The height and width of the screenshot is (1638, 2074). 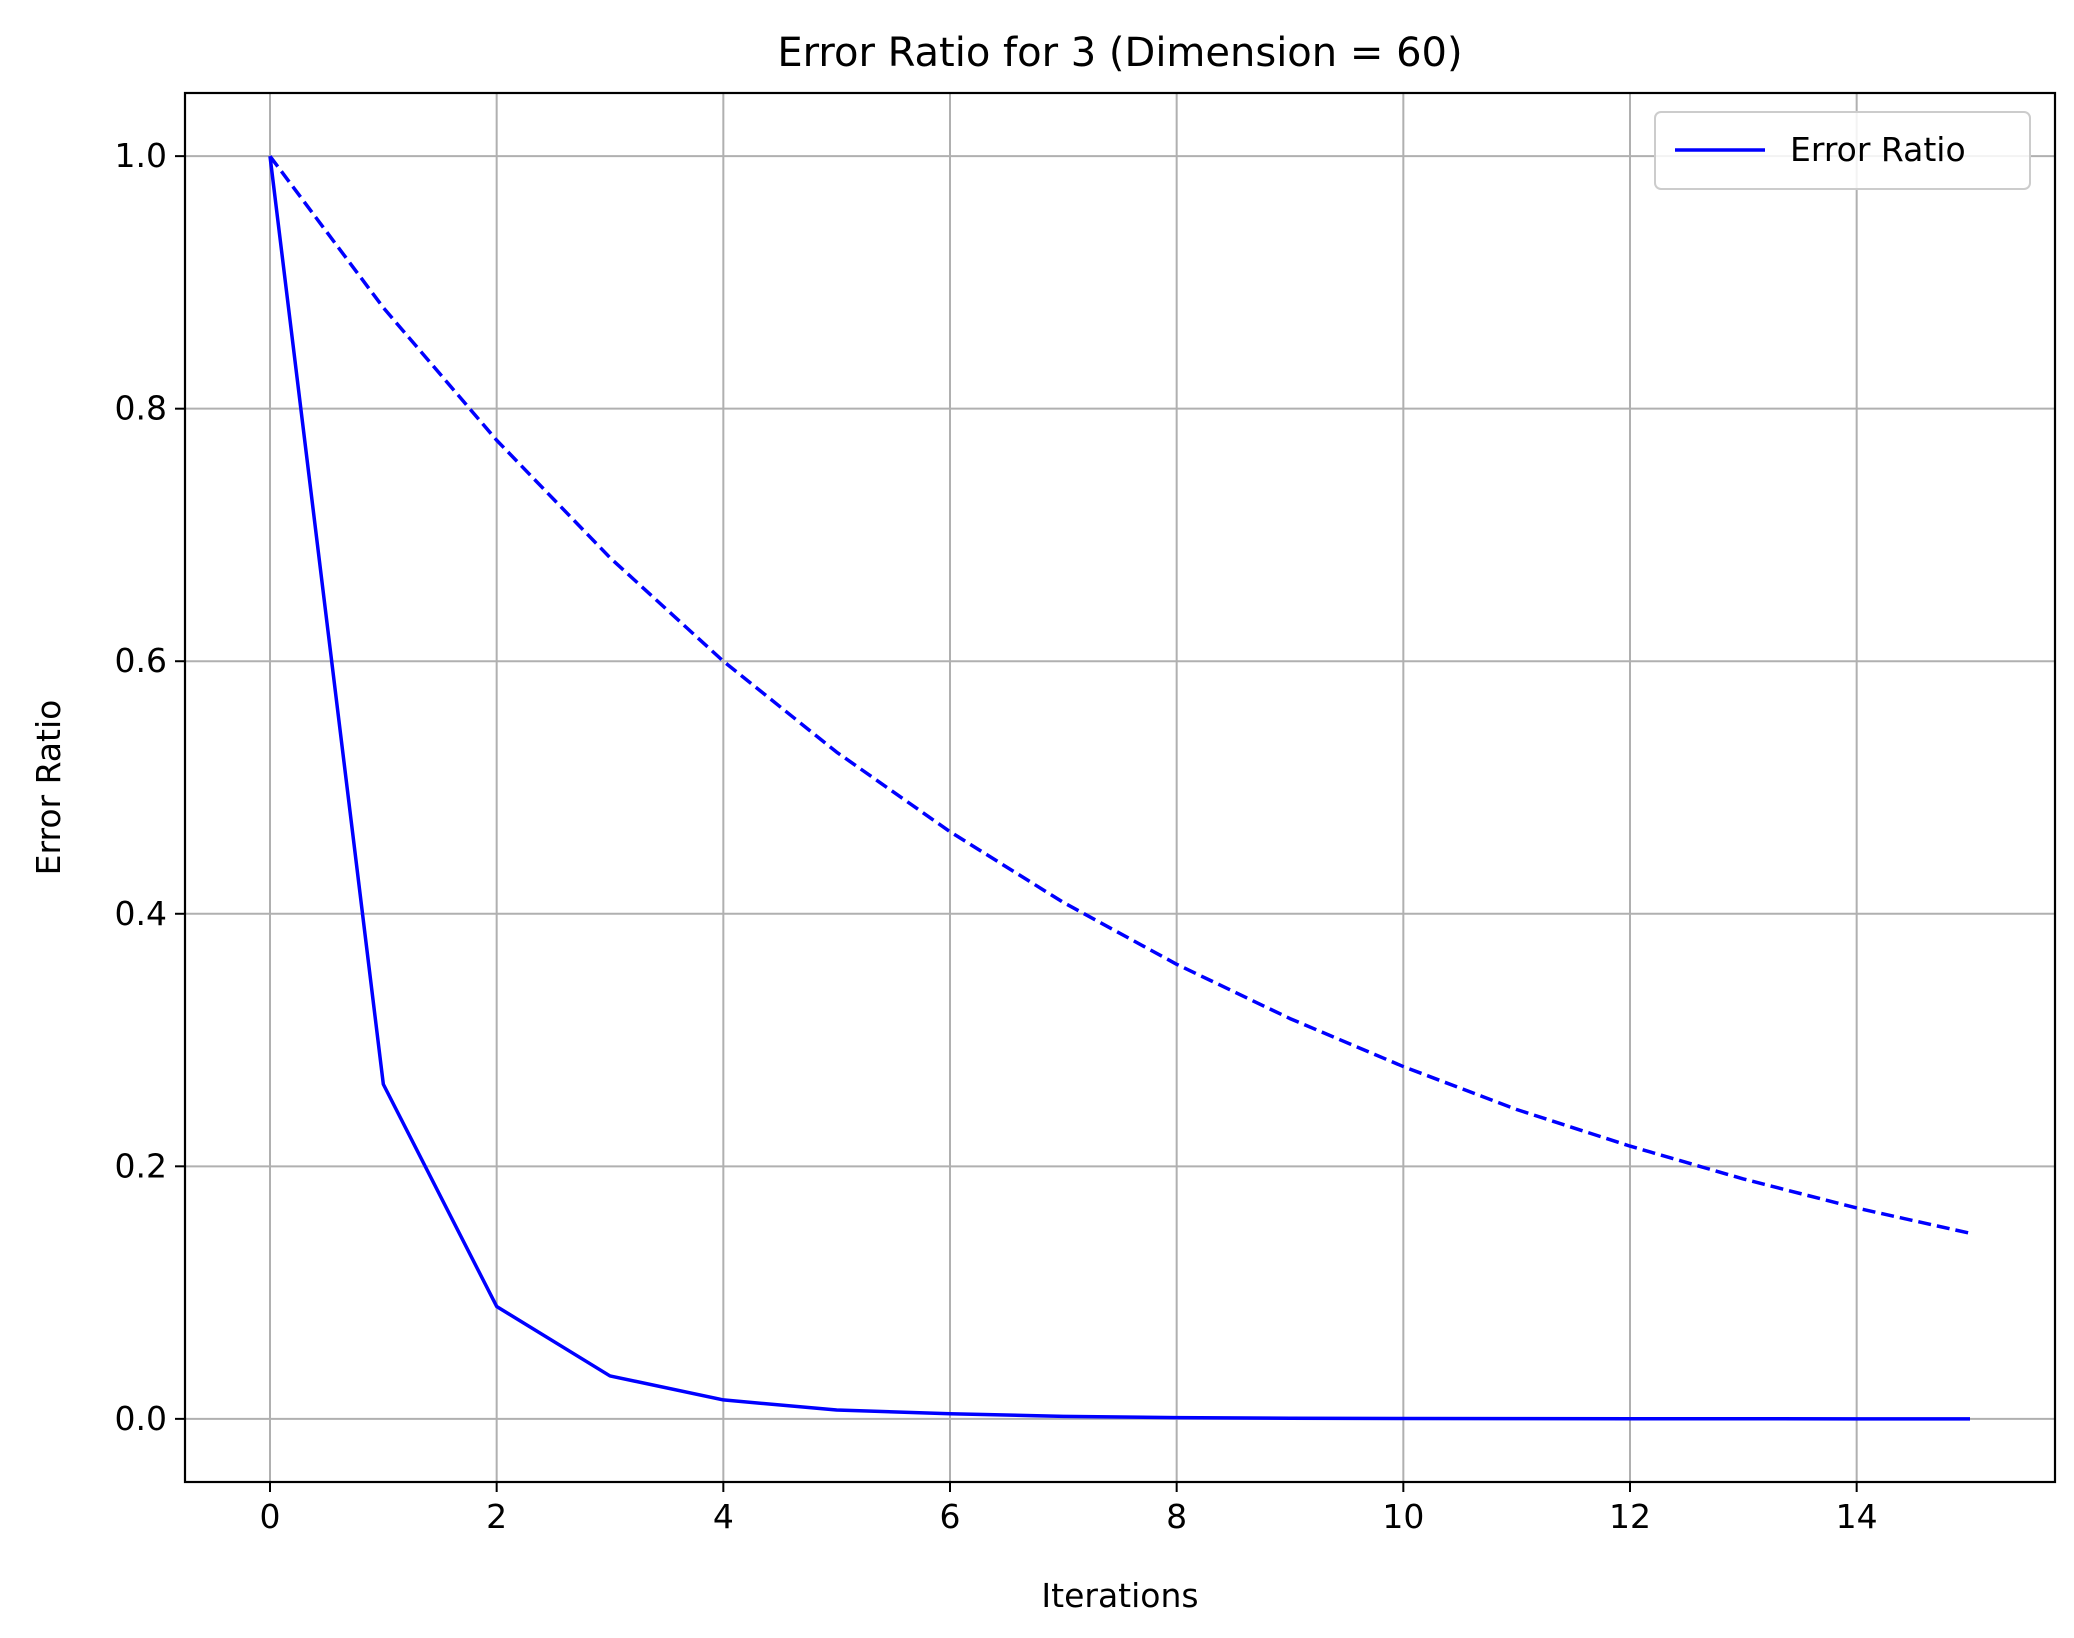 I want to click on chart-title: Error Ratio for 3 (Dimension = 60), so click(x=1119, y=53).